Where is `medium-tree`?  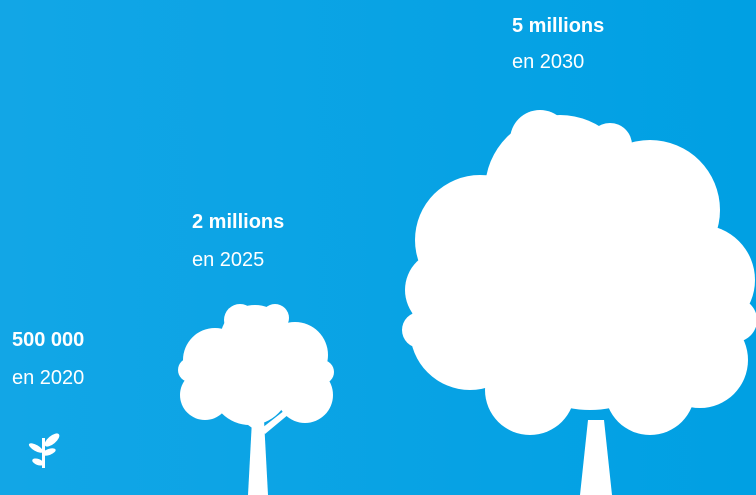 medium-tree is located at coordinates (256, 399).